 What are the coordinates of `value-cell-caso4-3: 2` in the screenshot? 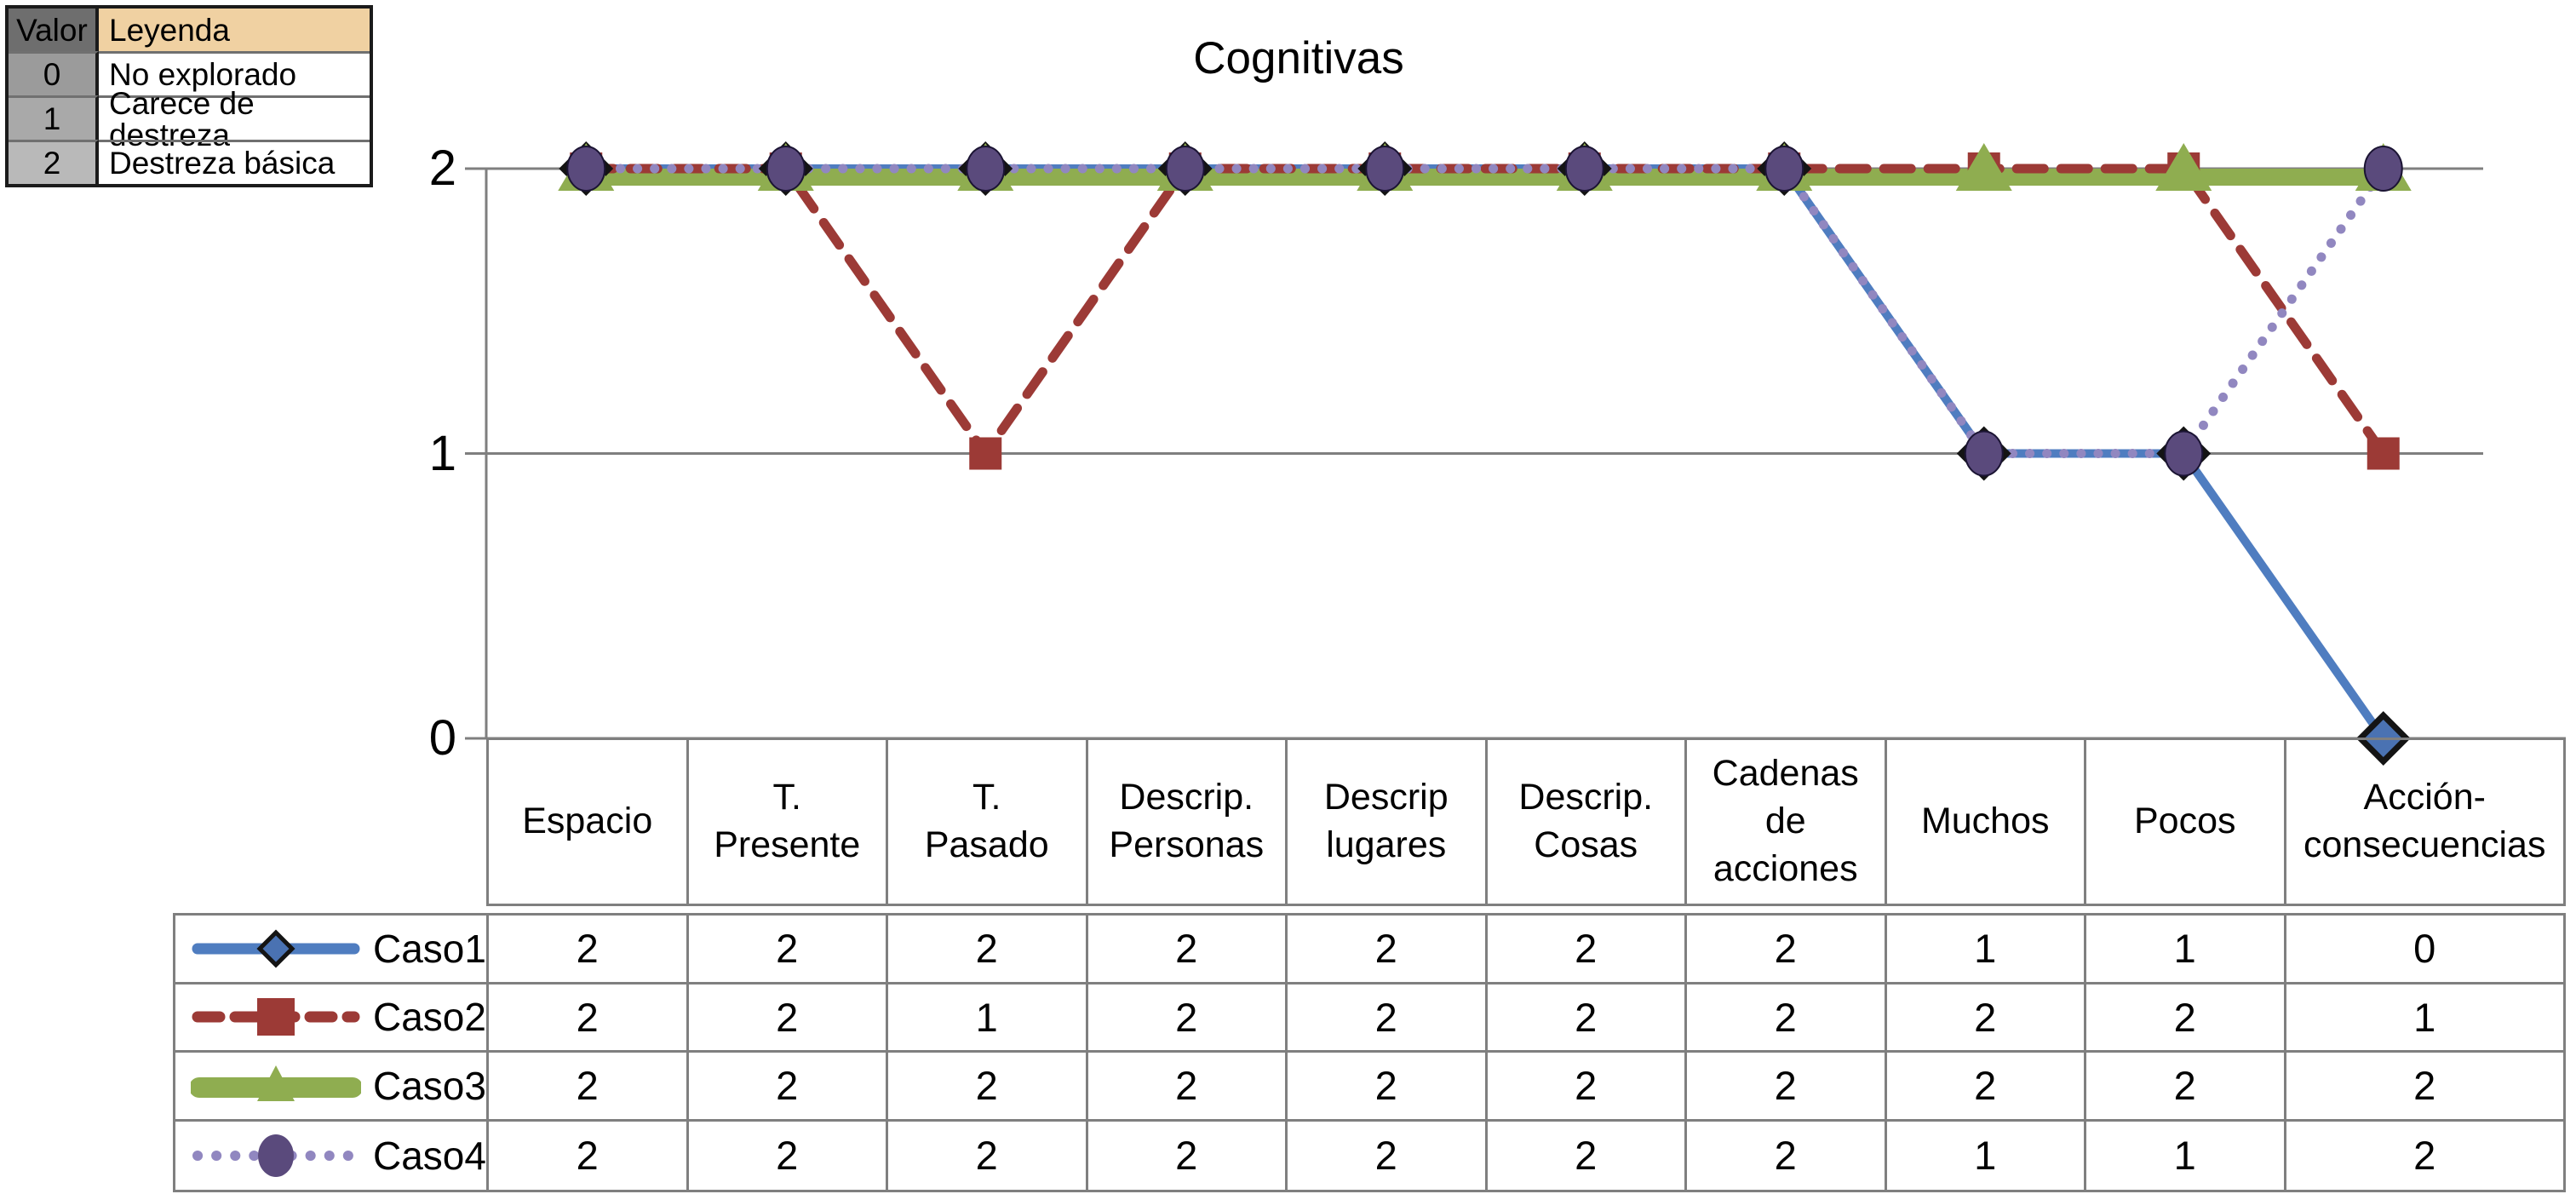 It's located at (1188, 1155).